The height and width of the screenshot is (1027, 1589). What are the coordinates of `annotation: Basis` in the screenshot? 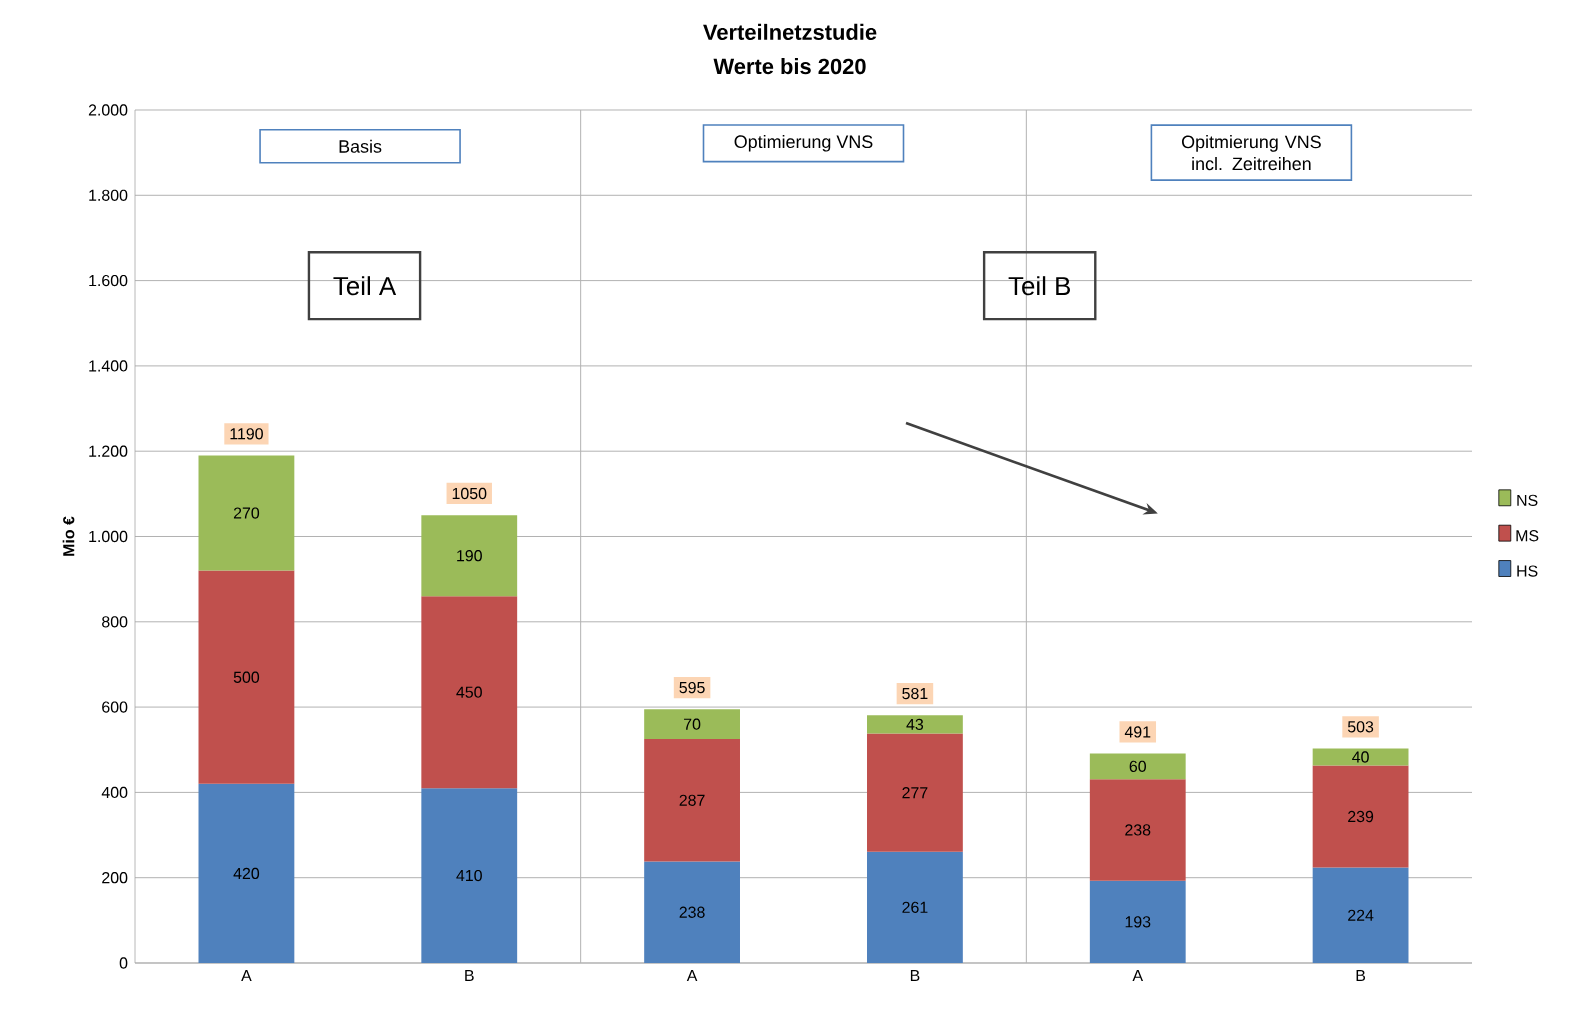 It's located at (360, 146).